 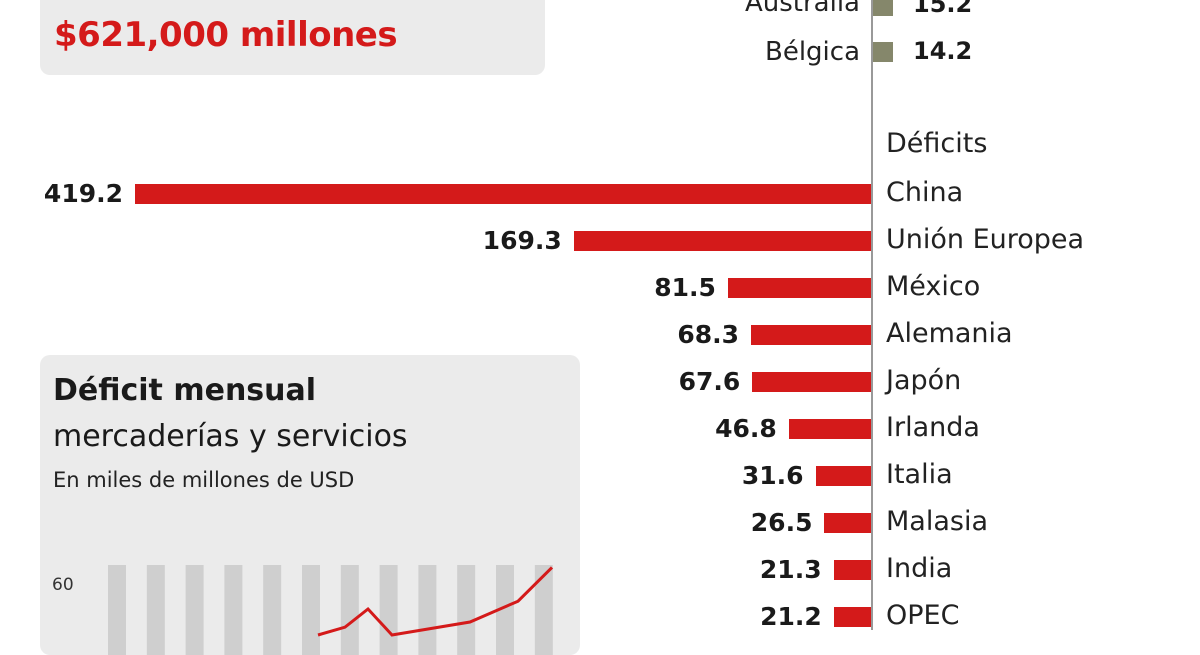 What do you see at coordinates (943, 51) in the screenshot?
I see `surplus-value: 14.2` at bounding box center [943, 51].